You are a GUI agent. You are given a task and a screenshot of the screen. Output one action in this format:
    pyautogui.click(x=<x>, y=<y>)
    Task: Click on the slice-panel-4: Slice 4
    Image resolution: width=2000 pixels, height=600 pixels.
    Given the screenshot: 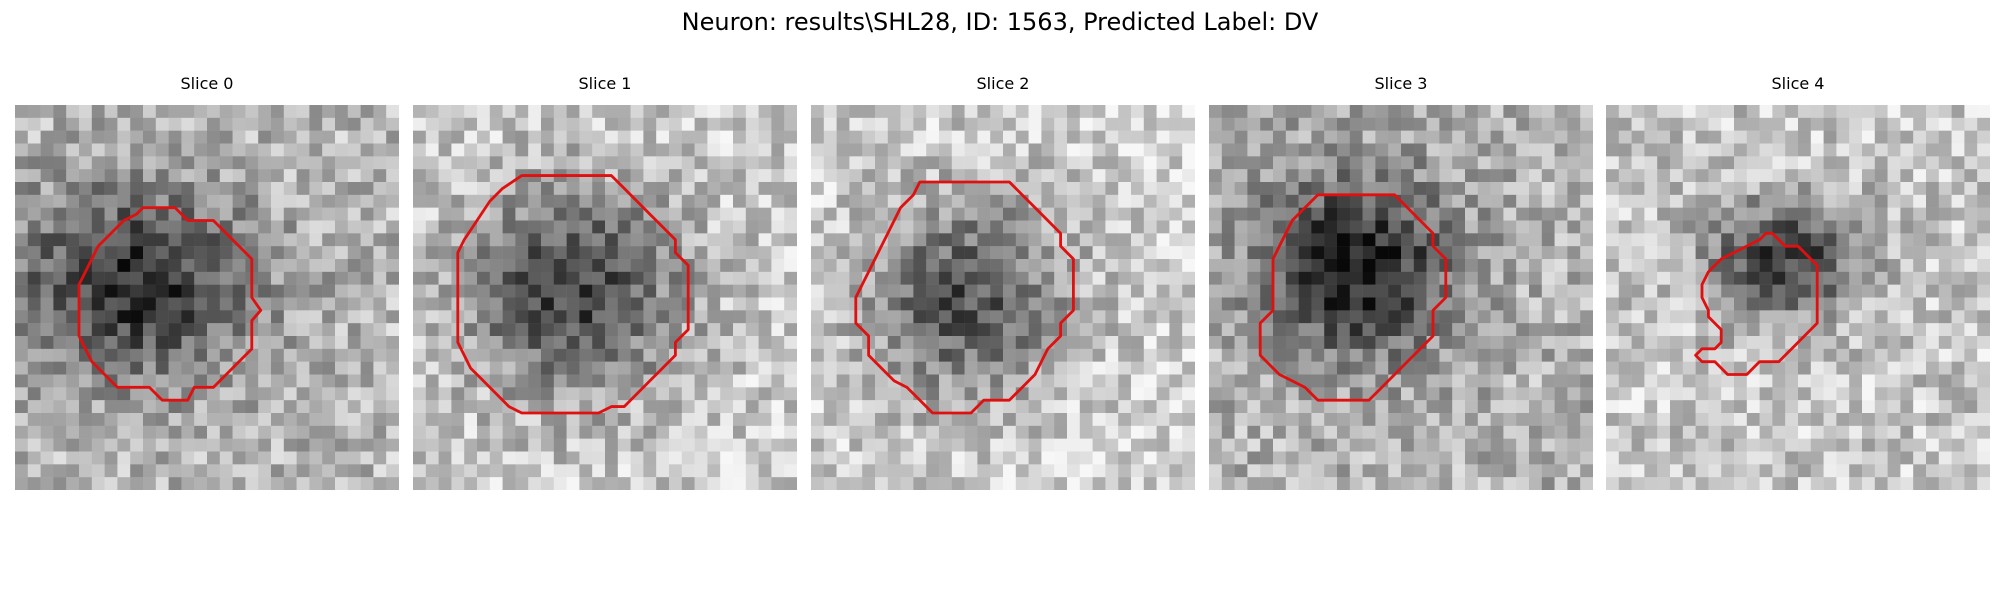 What is the action you would take?
    pyautogui.click(x=1798, y=282)
    